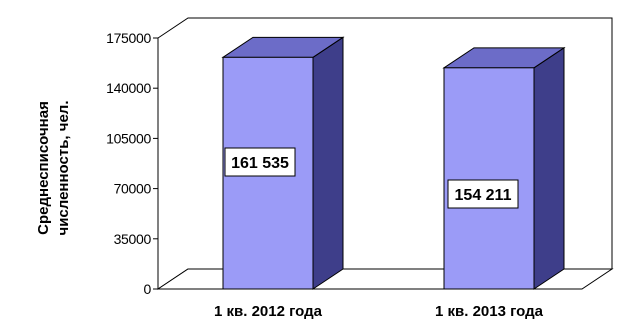 This screenshot has width=622, height=325. What do you see at coordinates (268, 311) in the screenshot?
I see `x-category-label: 1 кв. 2012 года` at bounding box center [268, 311].